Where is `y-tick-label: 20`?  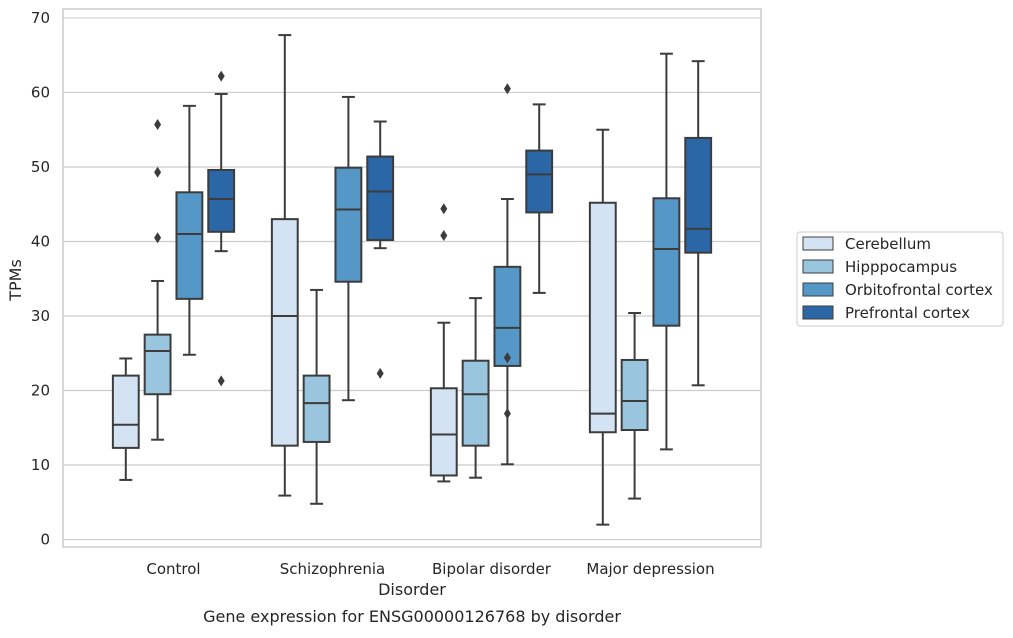
y-tick-label: 20 is located at coordinates (40, 391).